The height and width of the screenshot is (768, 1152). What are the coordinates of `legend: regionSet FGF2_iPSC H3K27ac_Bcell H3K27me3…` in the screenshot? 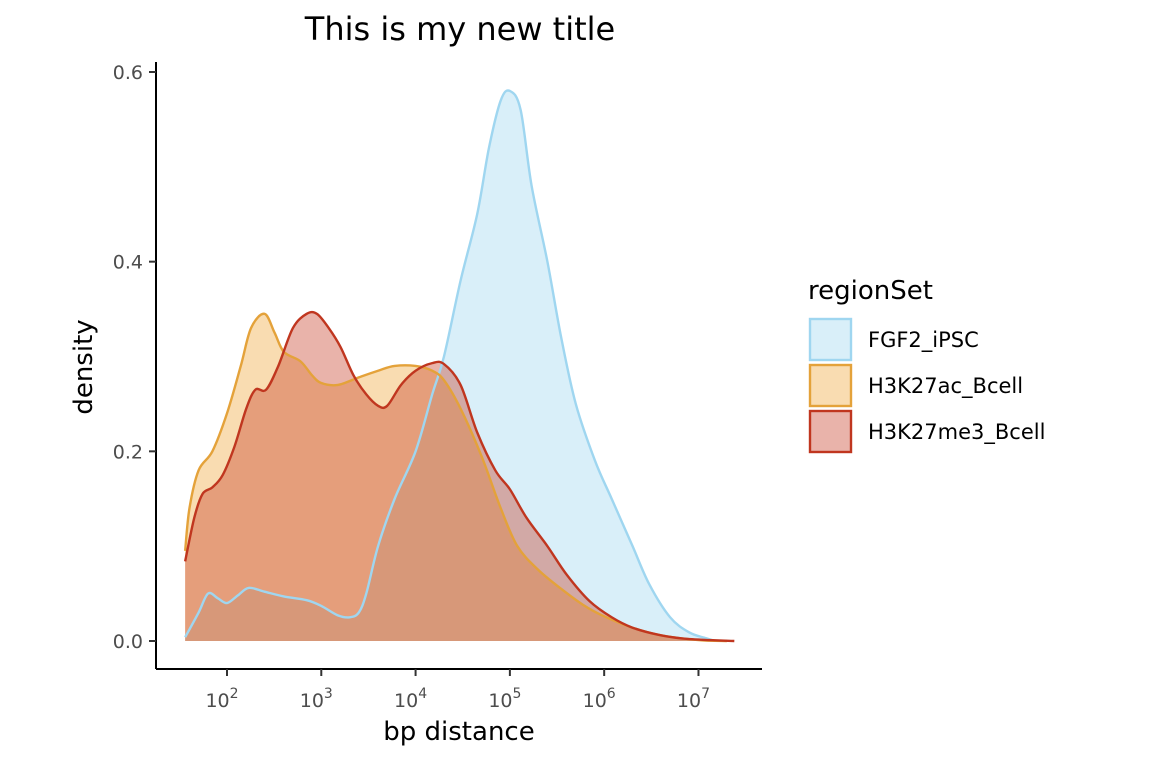 It's located at (926, 365).